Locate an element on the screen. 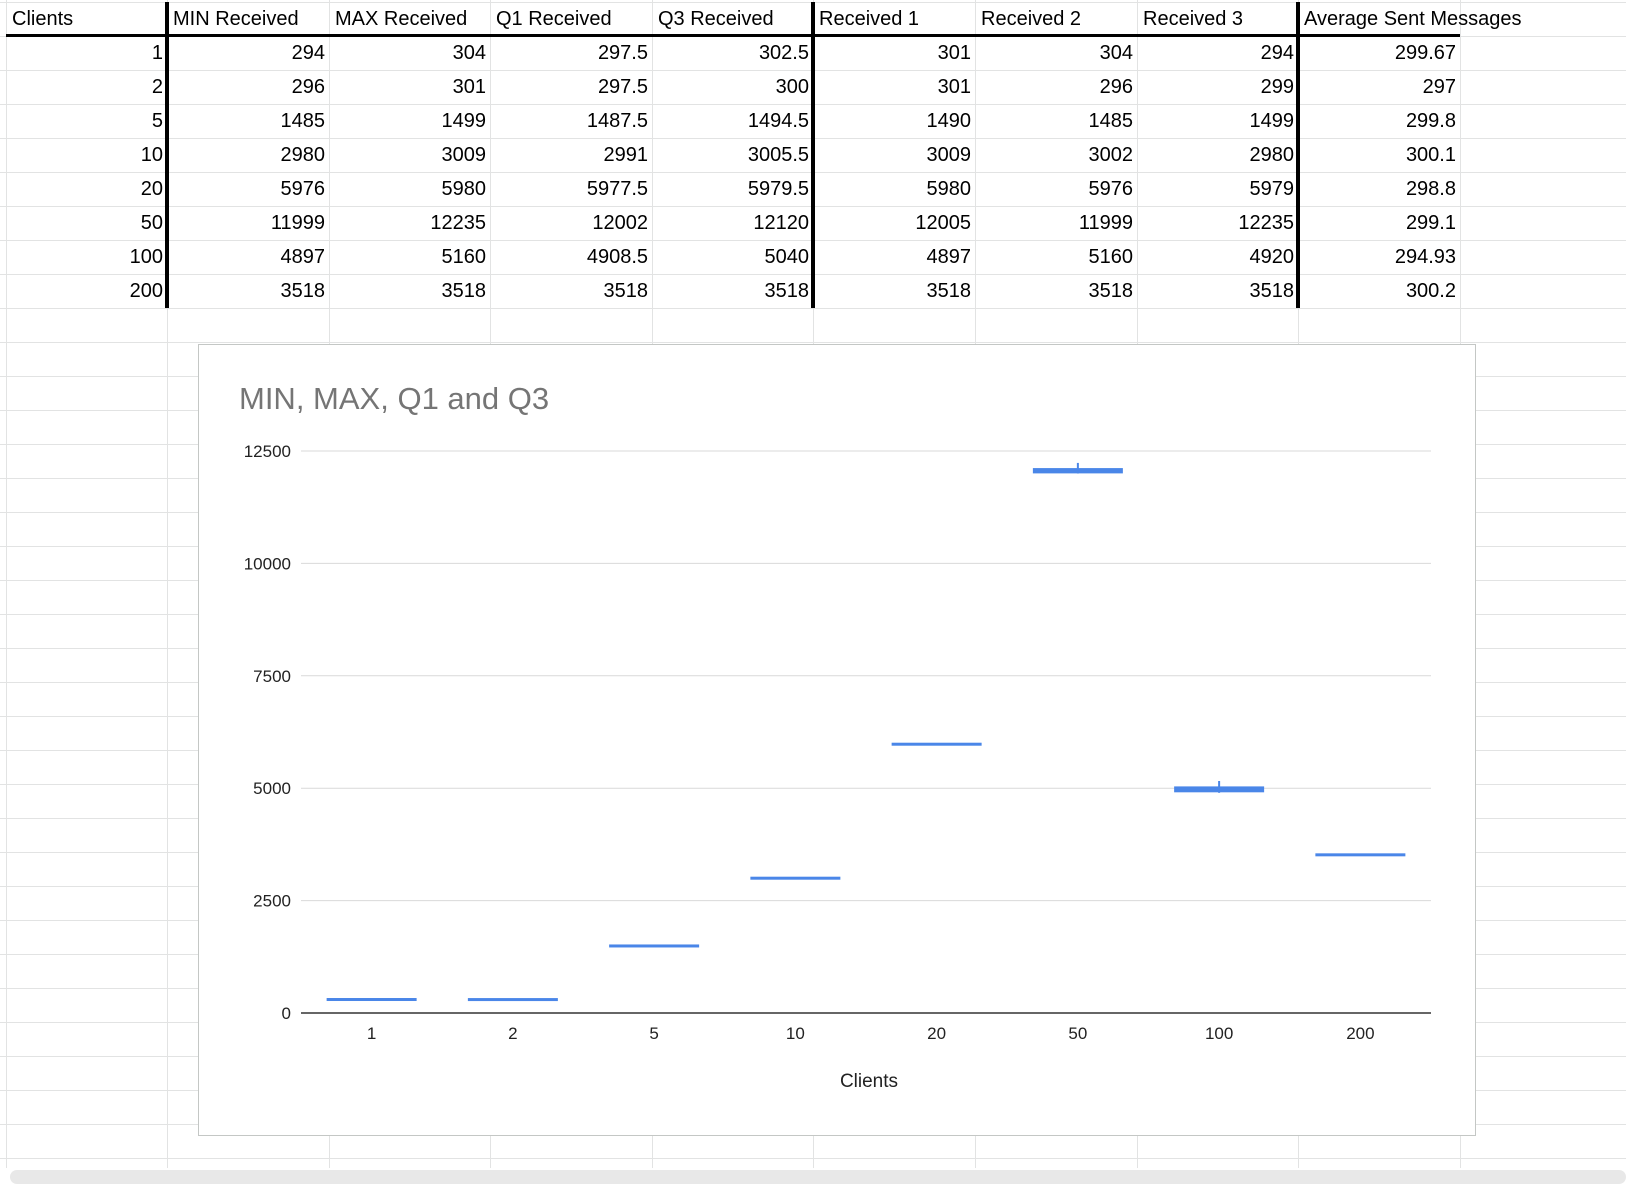  table-cell: 299.1 is located at coordinates (1430, 223).